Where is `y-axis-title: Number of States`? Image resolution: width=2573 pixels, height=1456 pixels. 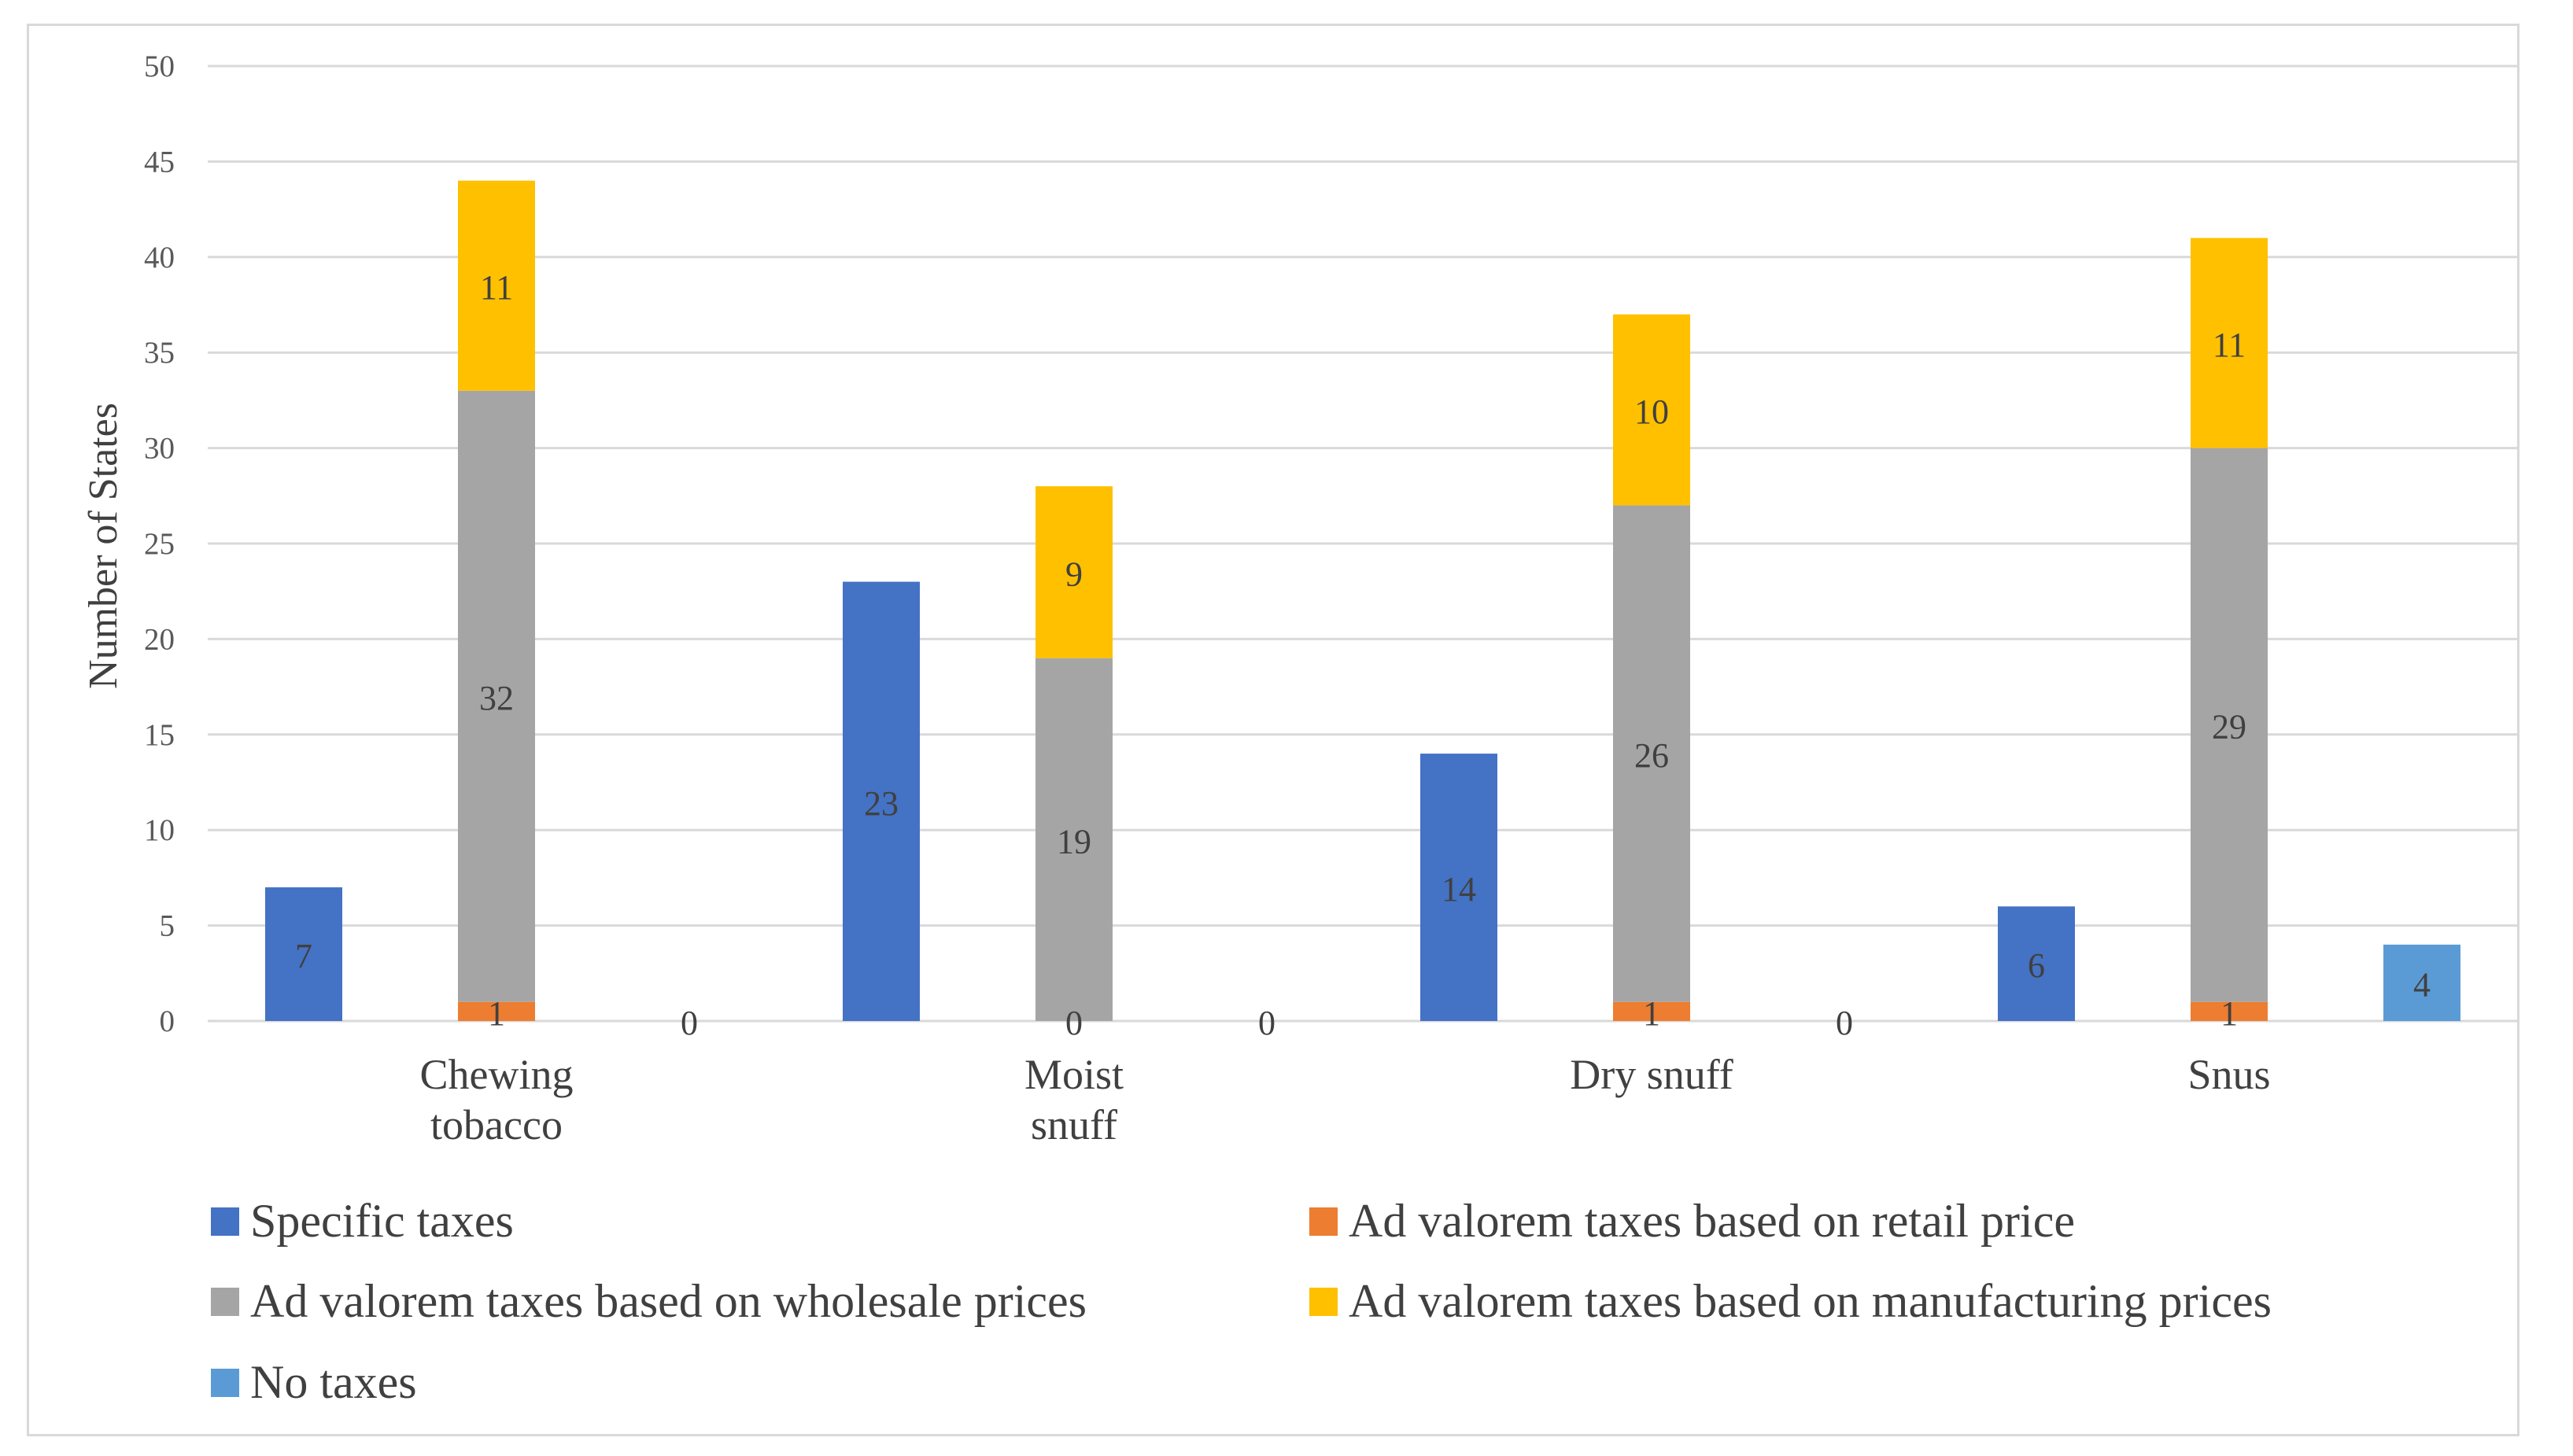 y-axis-title: Number of States is located at coordinates (103, 546).